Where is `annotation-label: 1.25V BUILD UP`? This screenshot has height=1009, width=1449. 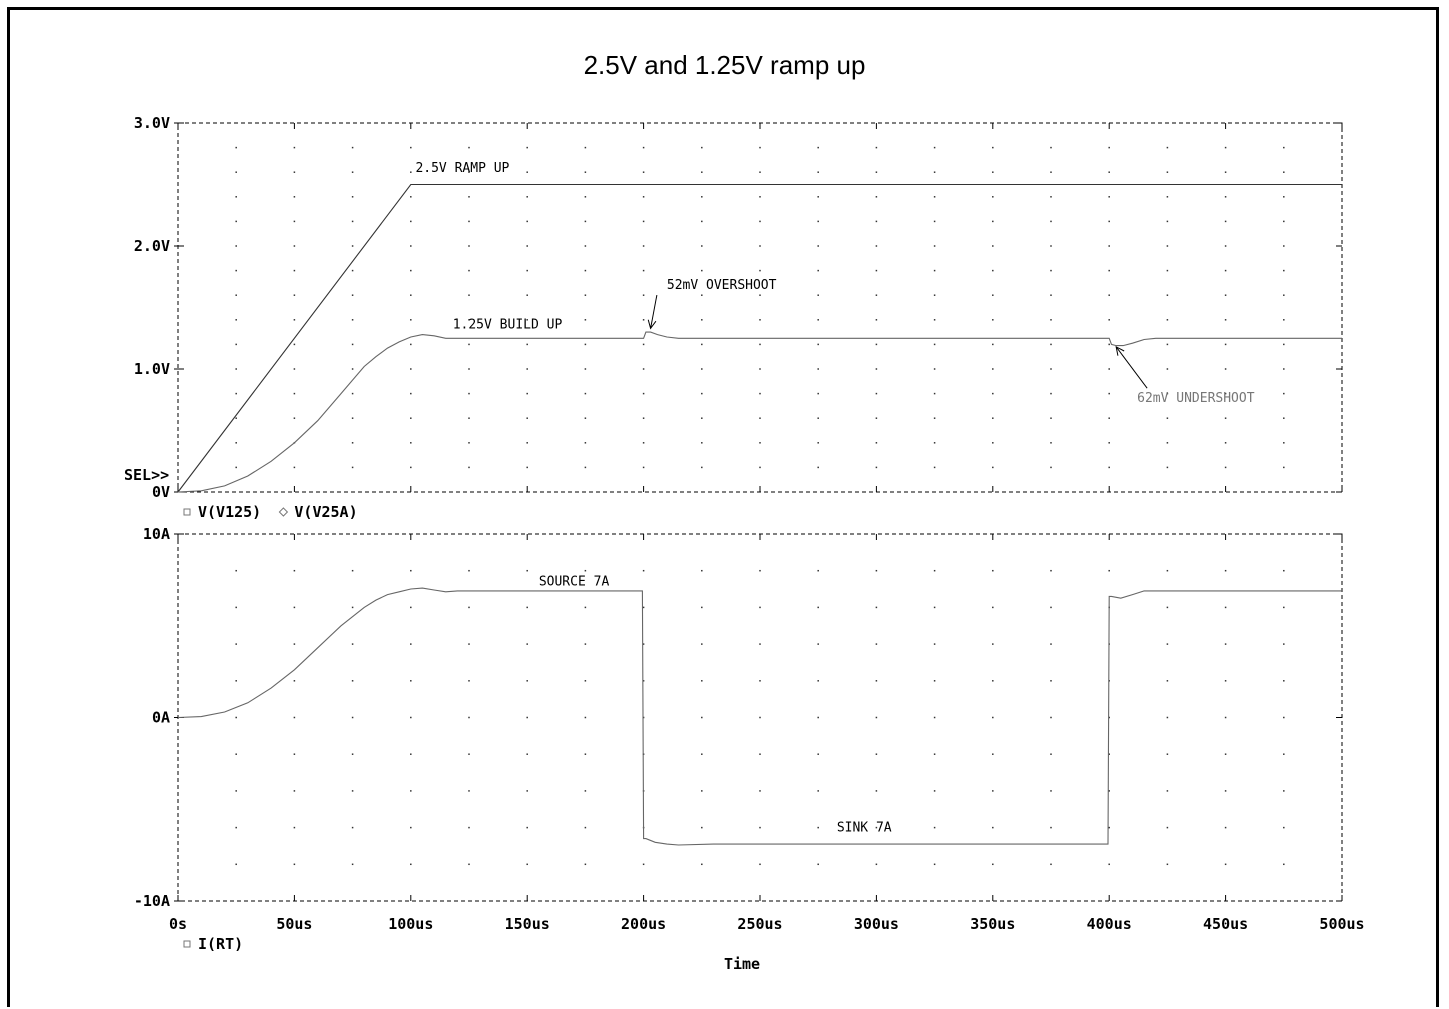
annotation-label: 1.25V BUILD UP is located at coordinates (508, 324).